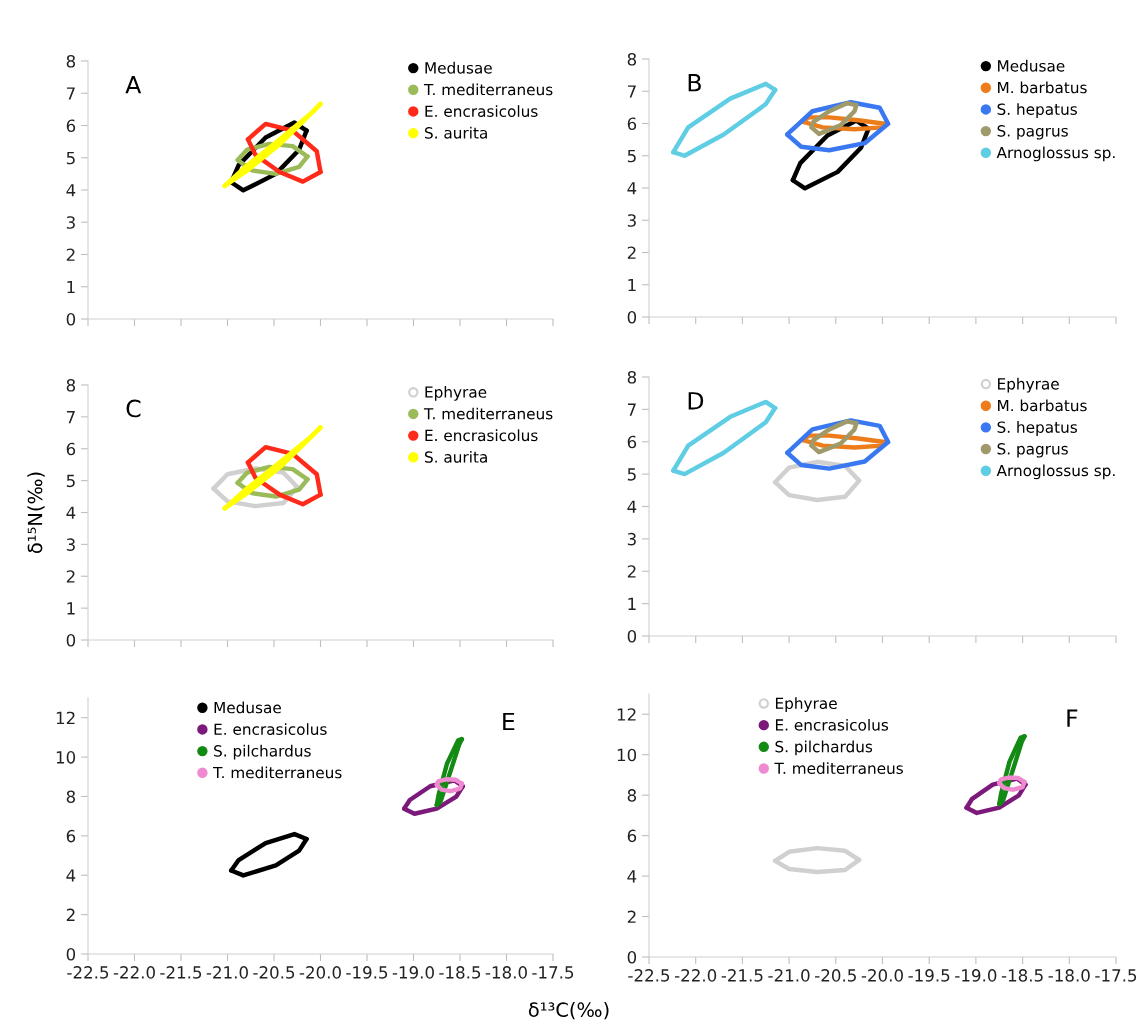  What do you see at coordinates (133, 85) in the screenshot?
I see `annotation: A` at bounding box center [133, 85].